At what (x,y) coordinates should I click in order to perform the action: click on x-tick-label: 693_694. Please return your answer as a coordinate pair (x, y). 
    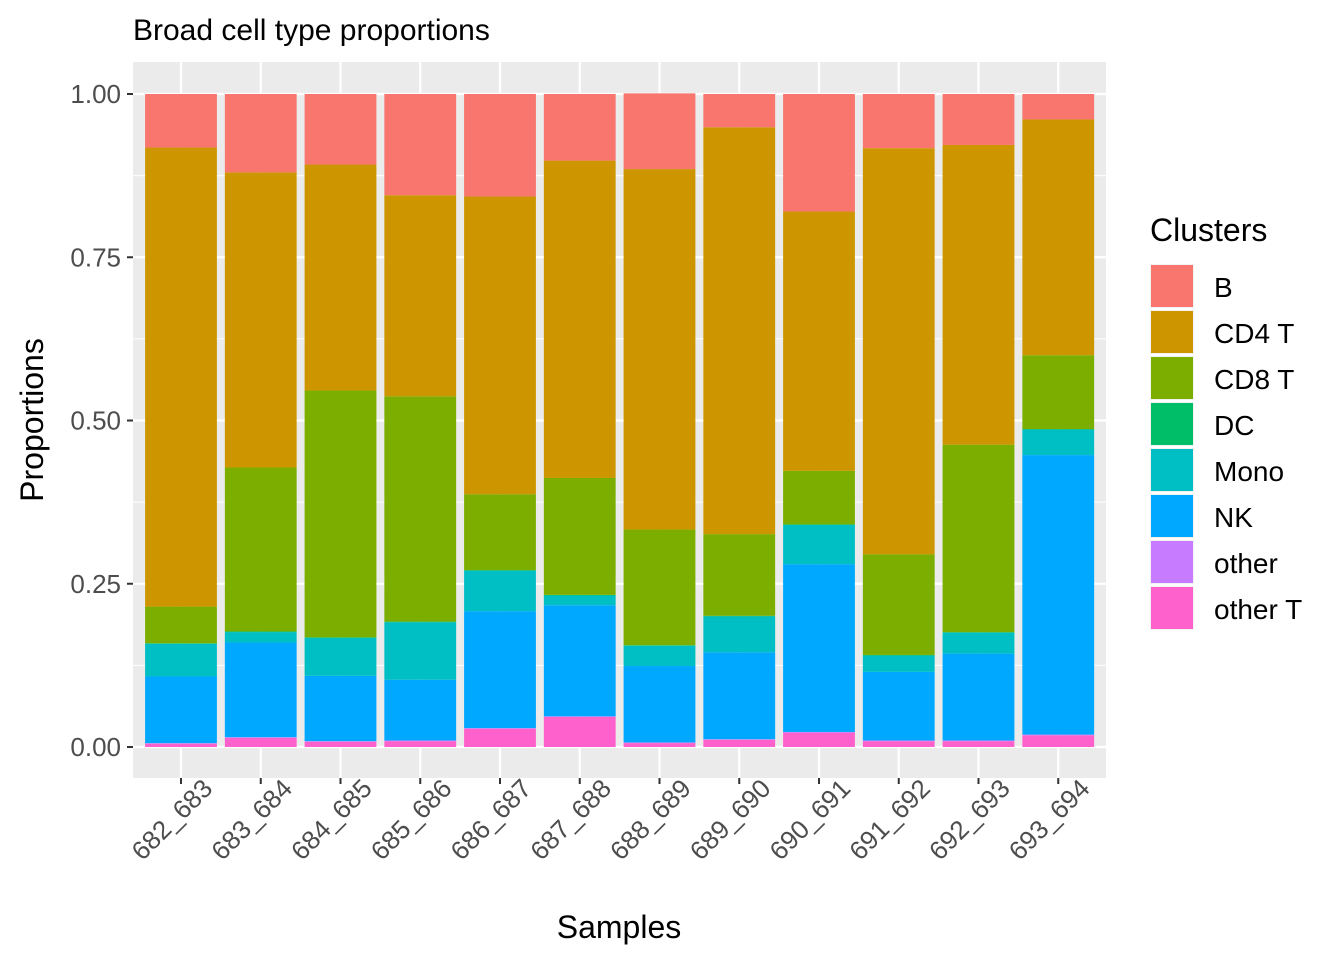
    Looking at the image, I should click on (1049, 819).